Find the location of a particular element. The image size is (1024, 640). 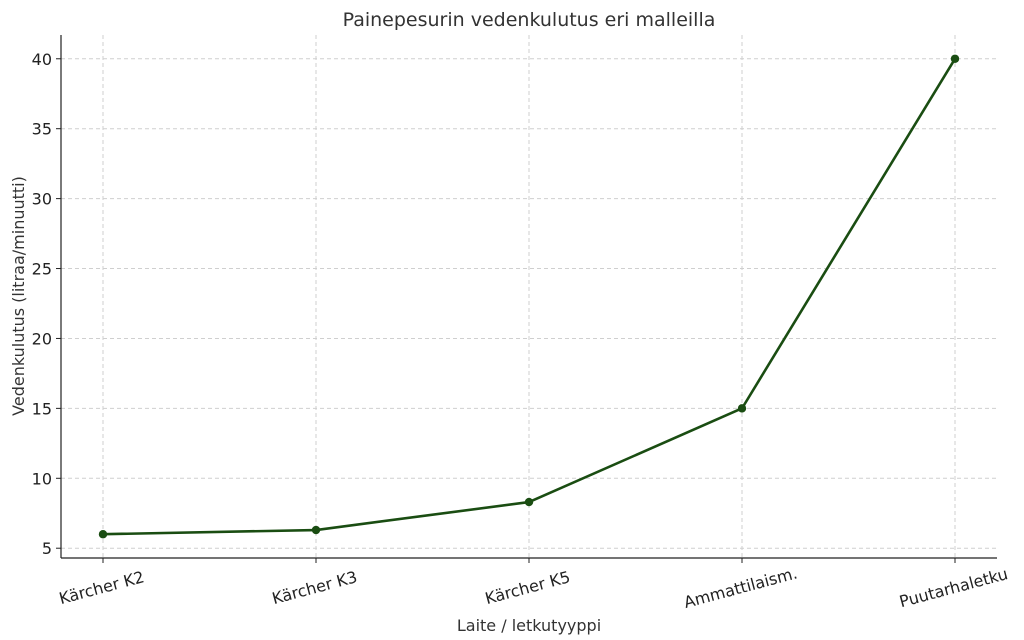

chart-title: Painepesurin vedenkulutus eri malleilla is located at coordinates (529, 20).